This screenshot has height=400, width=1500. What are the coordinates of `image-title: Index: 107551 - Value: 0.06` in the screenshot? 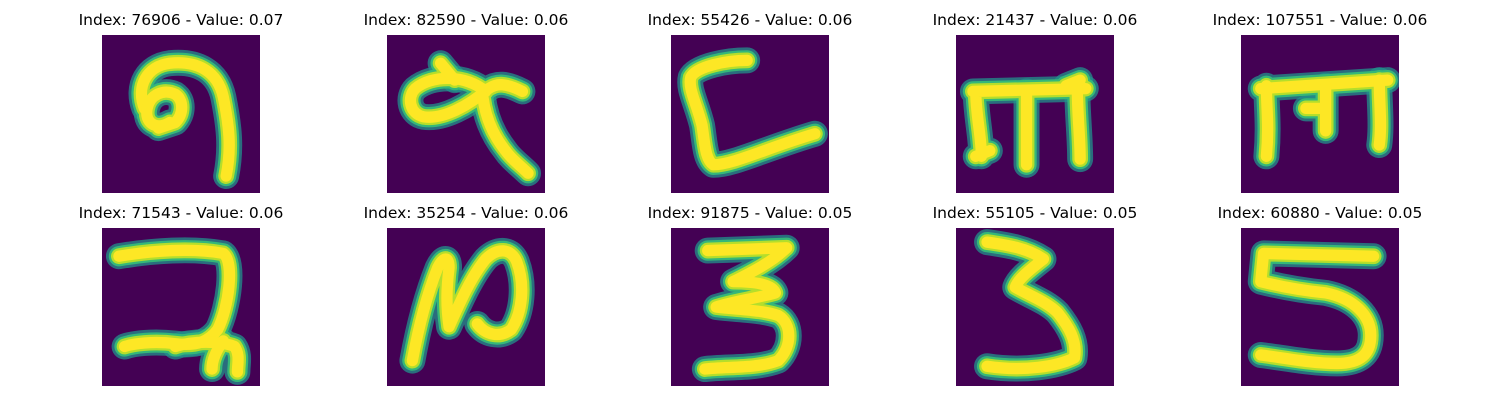 It's located at (1320, 20).